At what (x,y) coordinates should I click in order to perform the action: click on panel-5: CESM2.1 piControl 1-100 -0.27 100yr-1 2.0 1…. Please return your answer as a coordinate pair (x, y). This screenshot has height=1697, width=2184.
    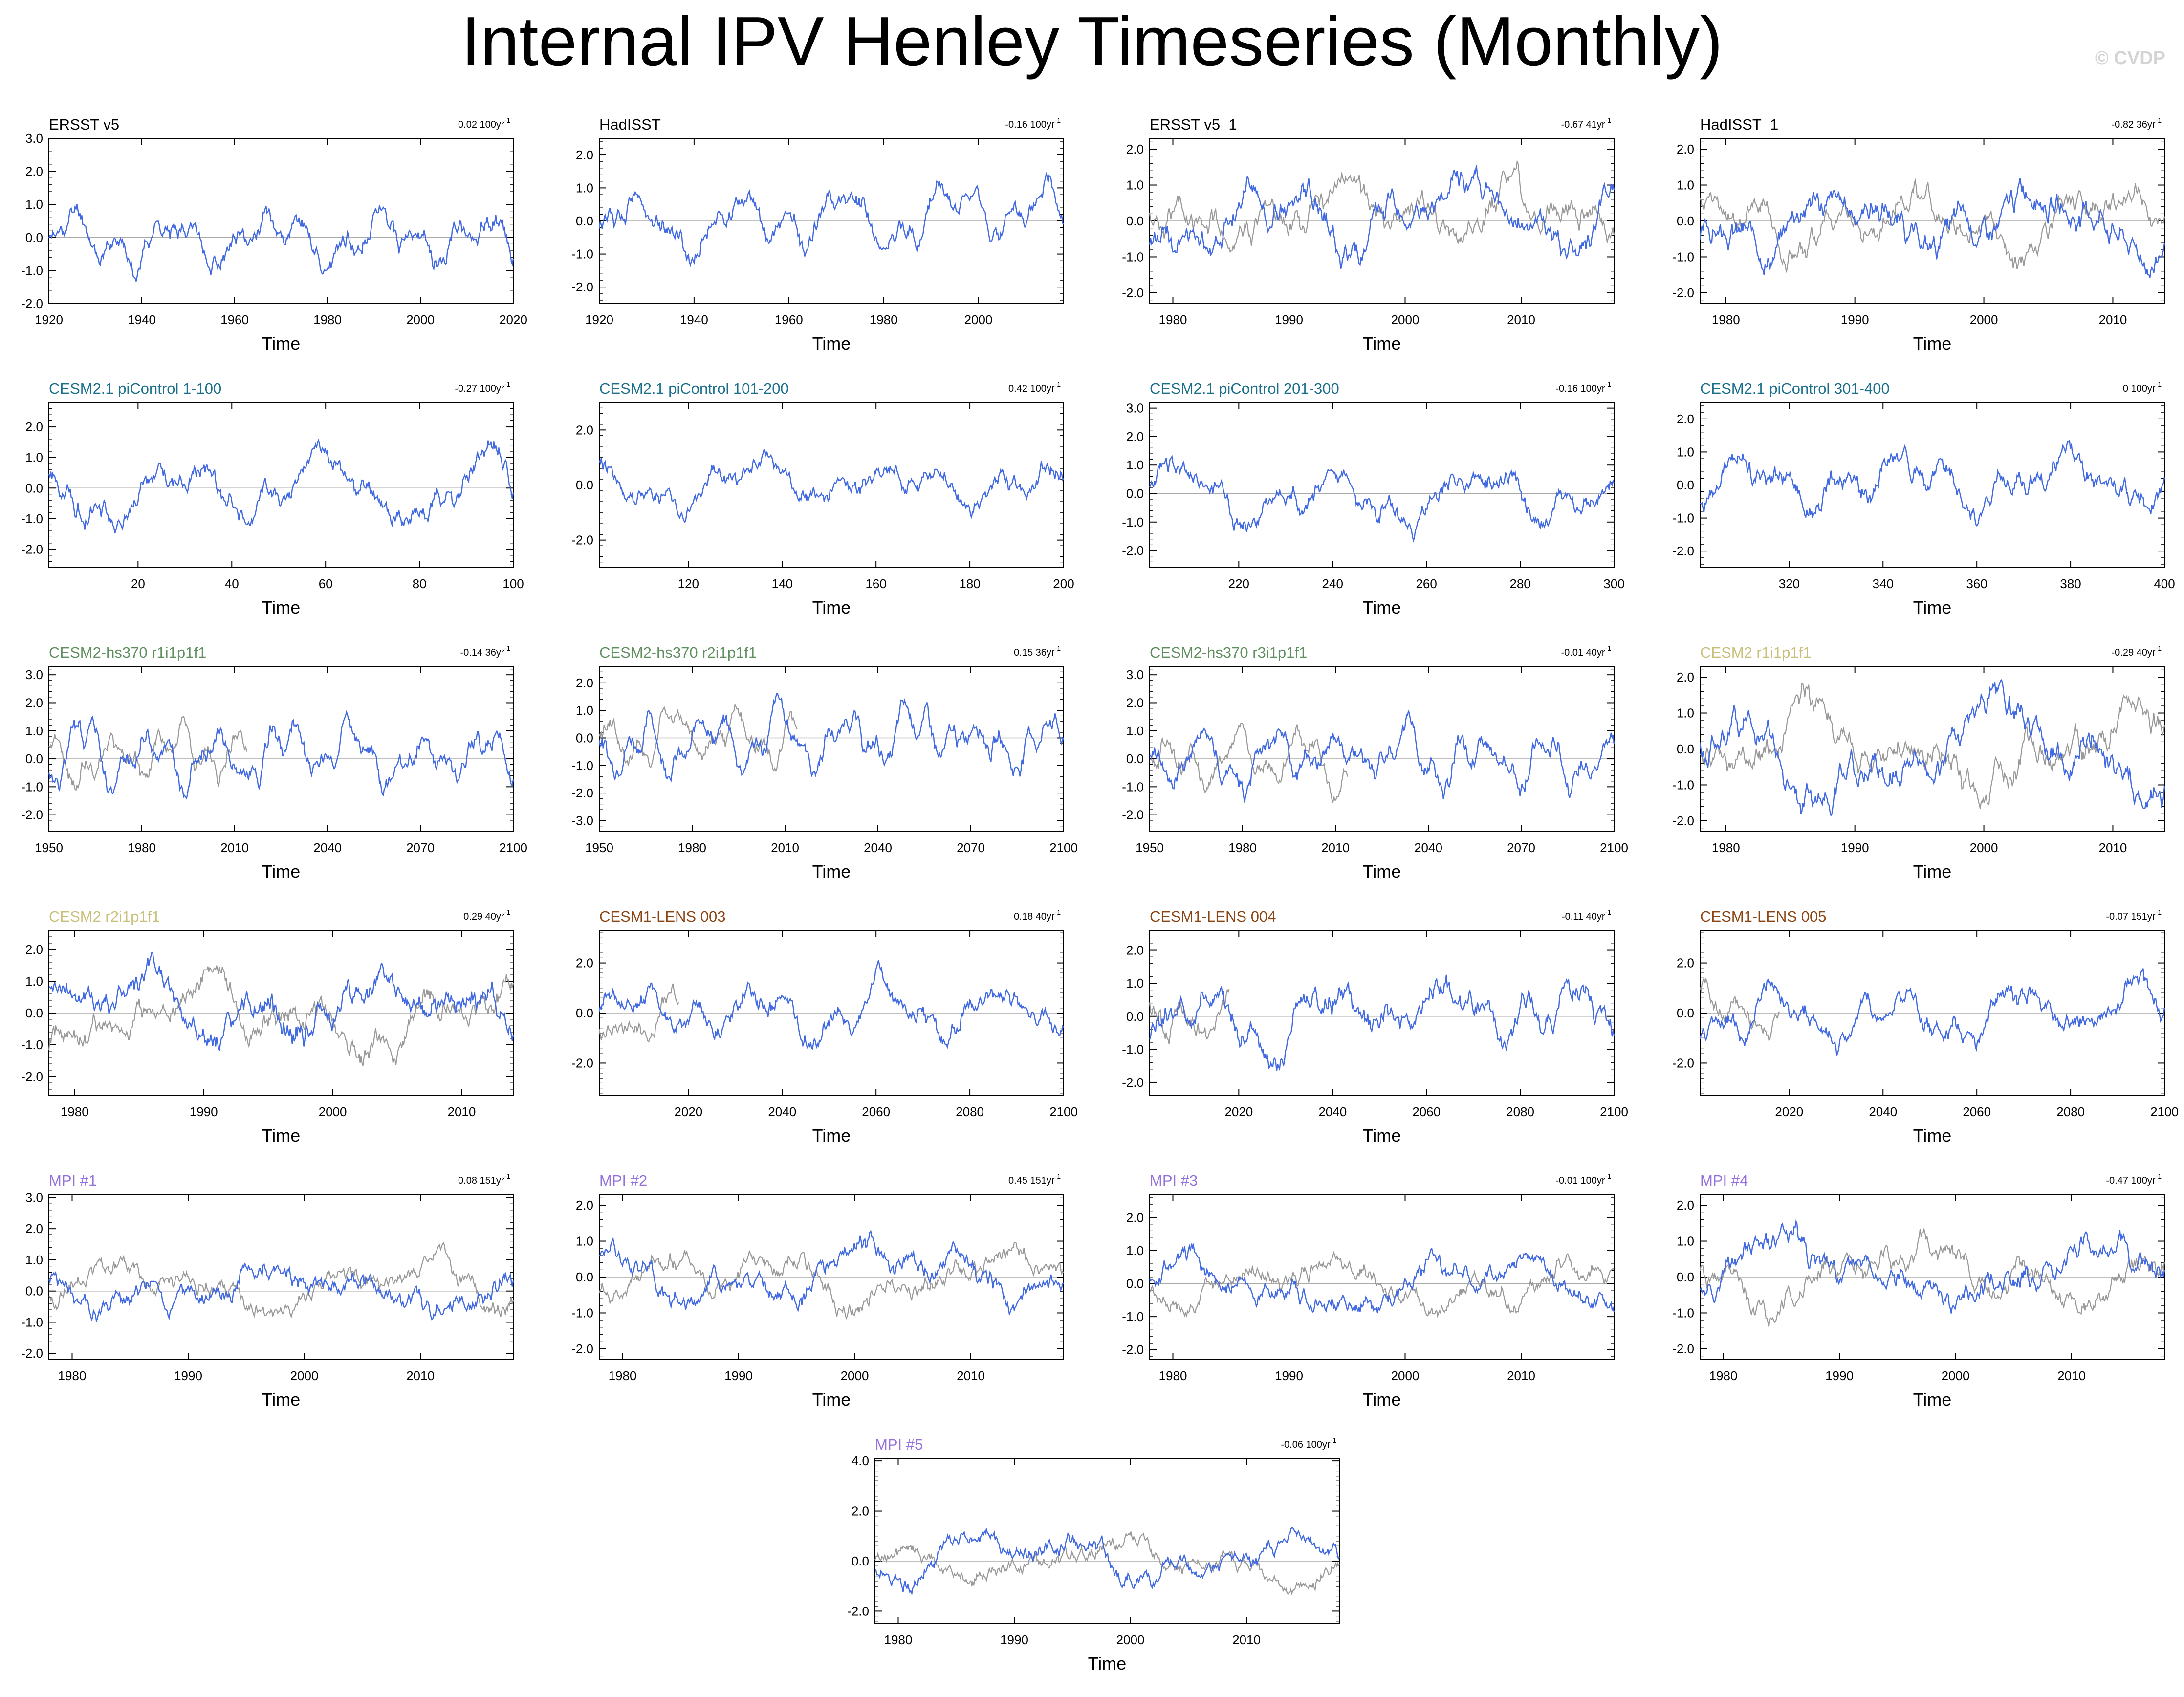
    Looking at the image, I should click on (272, 498).